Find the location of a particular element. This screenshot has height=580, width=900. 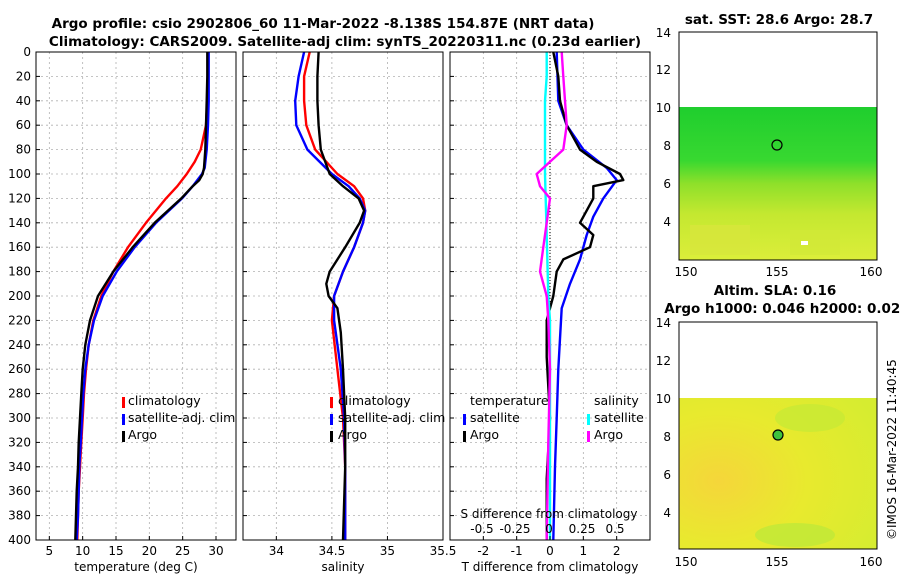

salinity-legend: climatology satellite-adj. clim Argo is located at coordinates (387, 417).